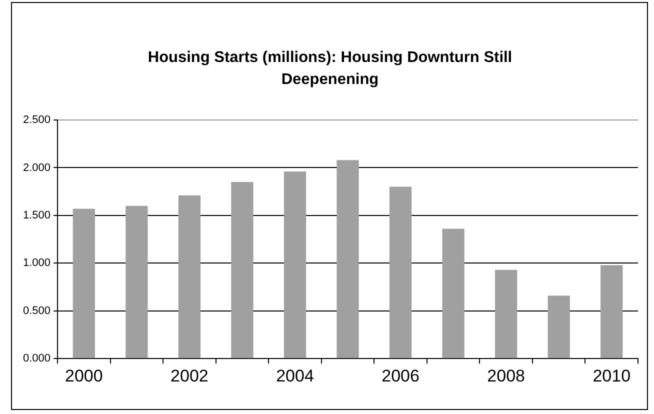 The image size is (654, 414). I want to click on x-tick-label: 2002, so click(189, 376).